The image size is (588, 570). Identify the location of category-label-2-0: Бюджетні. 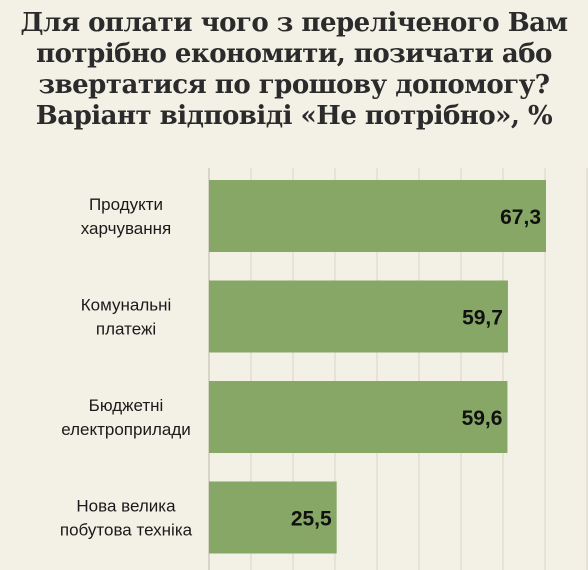
(126, 405).